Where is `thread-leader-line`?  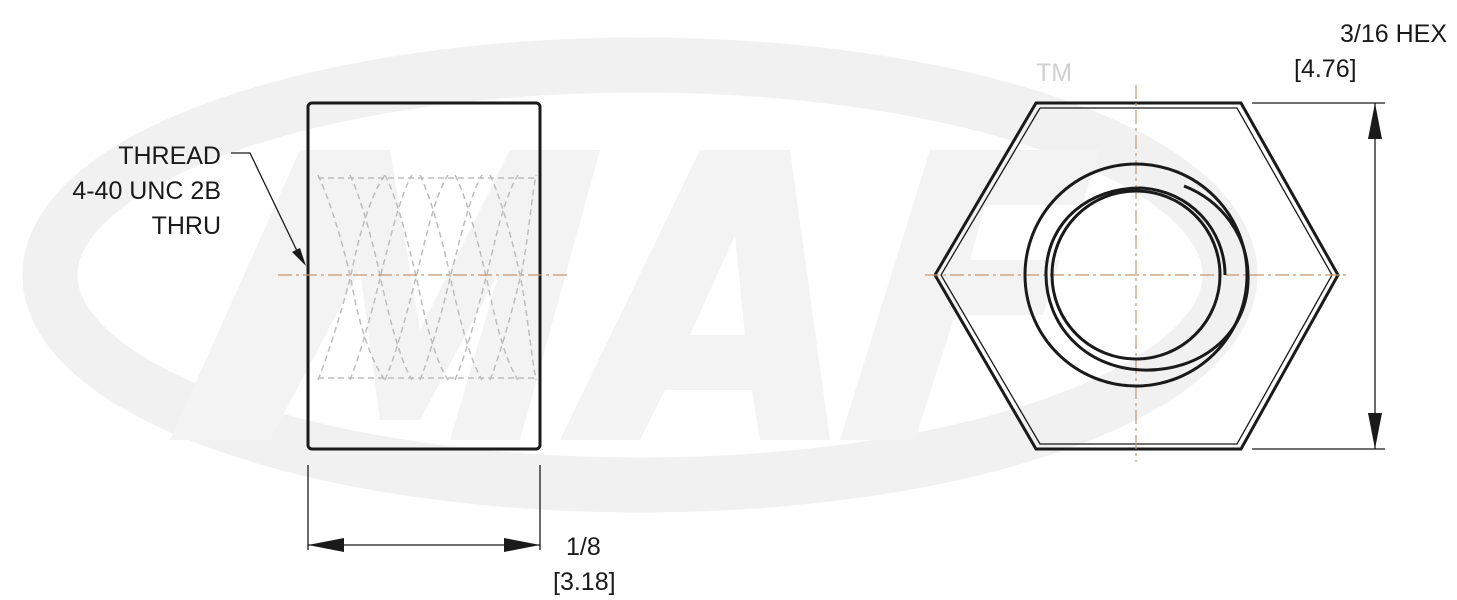 thread-leader-line is located at coordinates (265, 203).